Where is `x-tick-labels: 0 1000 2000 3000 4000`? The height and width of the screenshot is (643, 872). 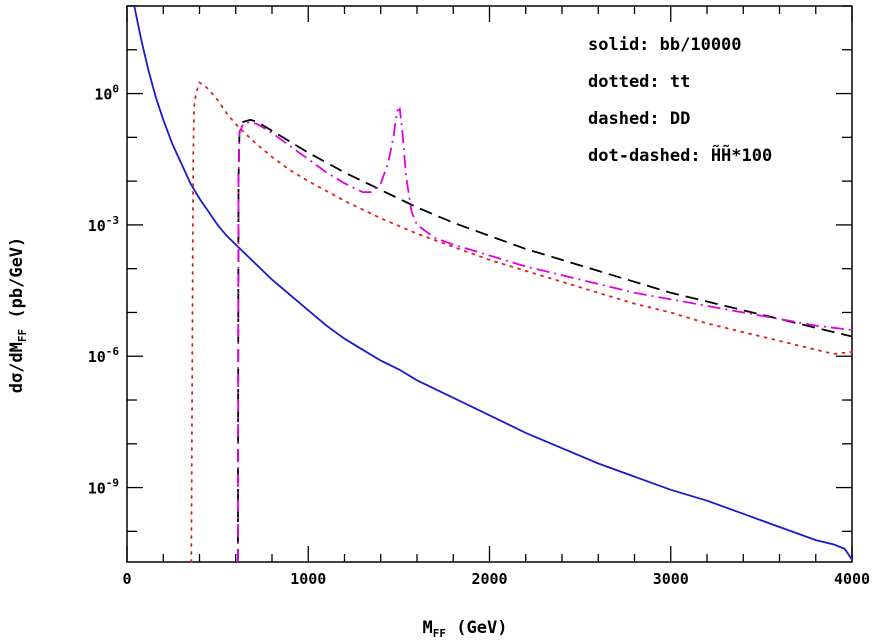 x-tick-labels: 0 1000 2000 3000 4000 is located at coordinates (496, 579).